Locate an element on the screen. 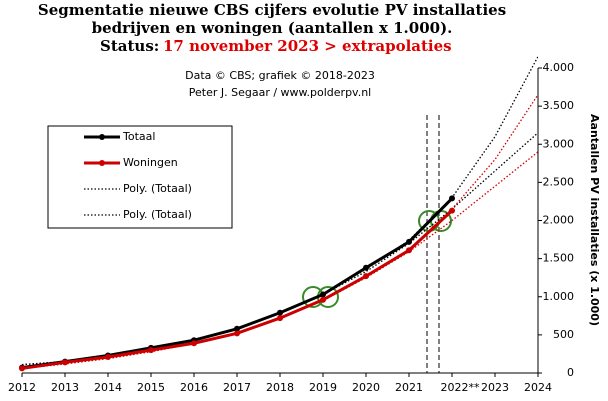  x-tick-label: 2015 is located at coordinates (151, 387).